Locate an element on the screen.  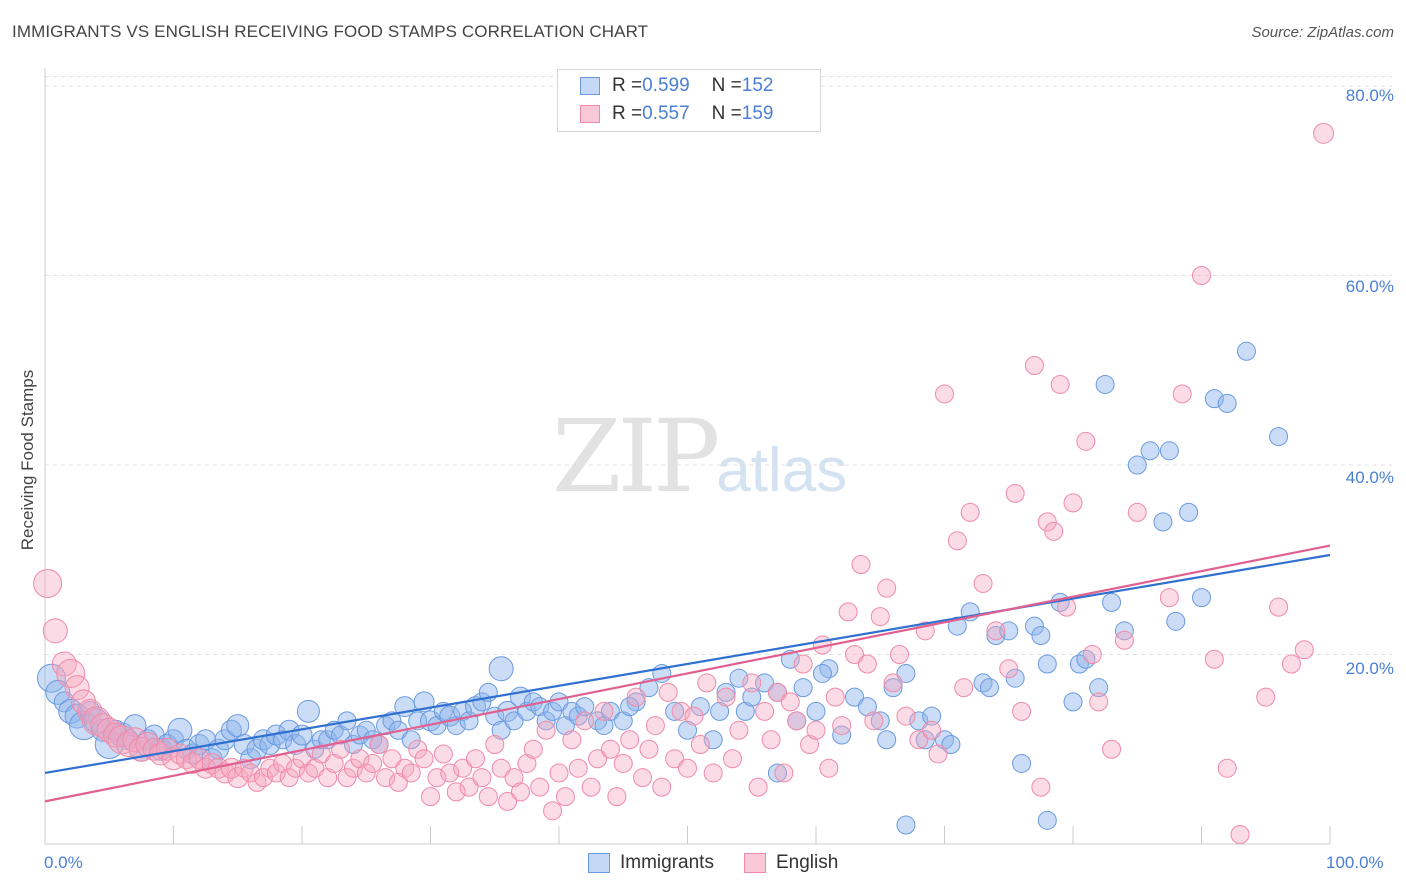
legend-item-english: English is located at coordinates (791, 863).